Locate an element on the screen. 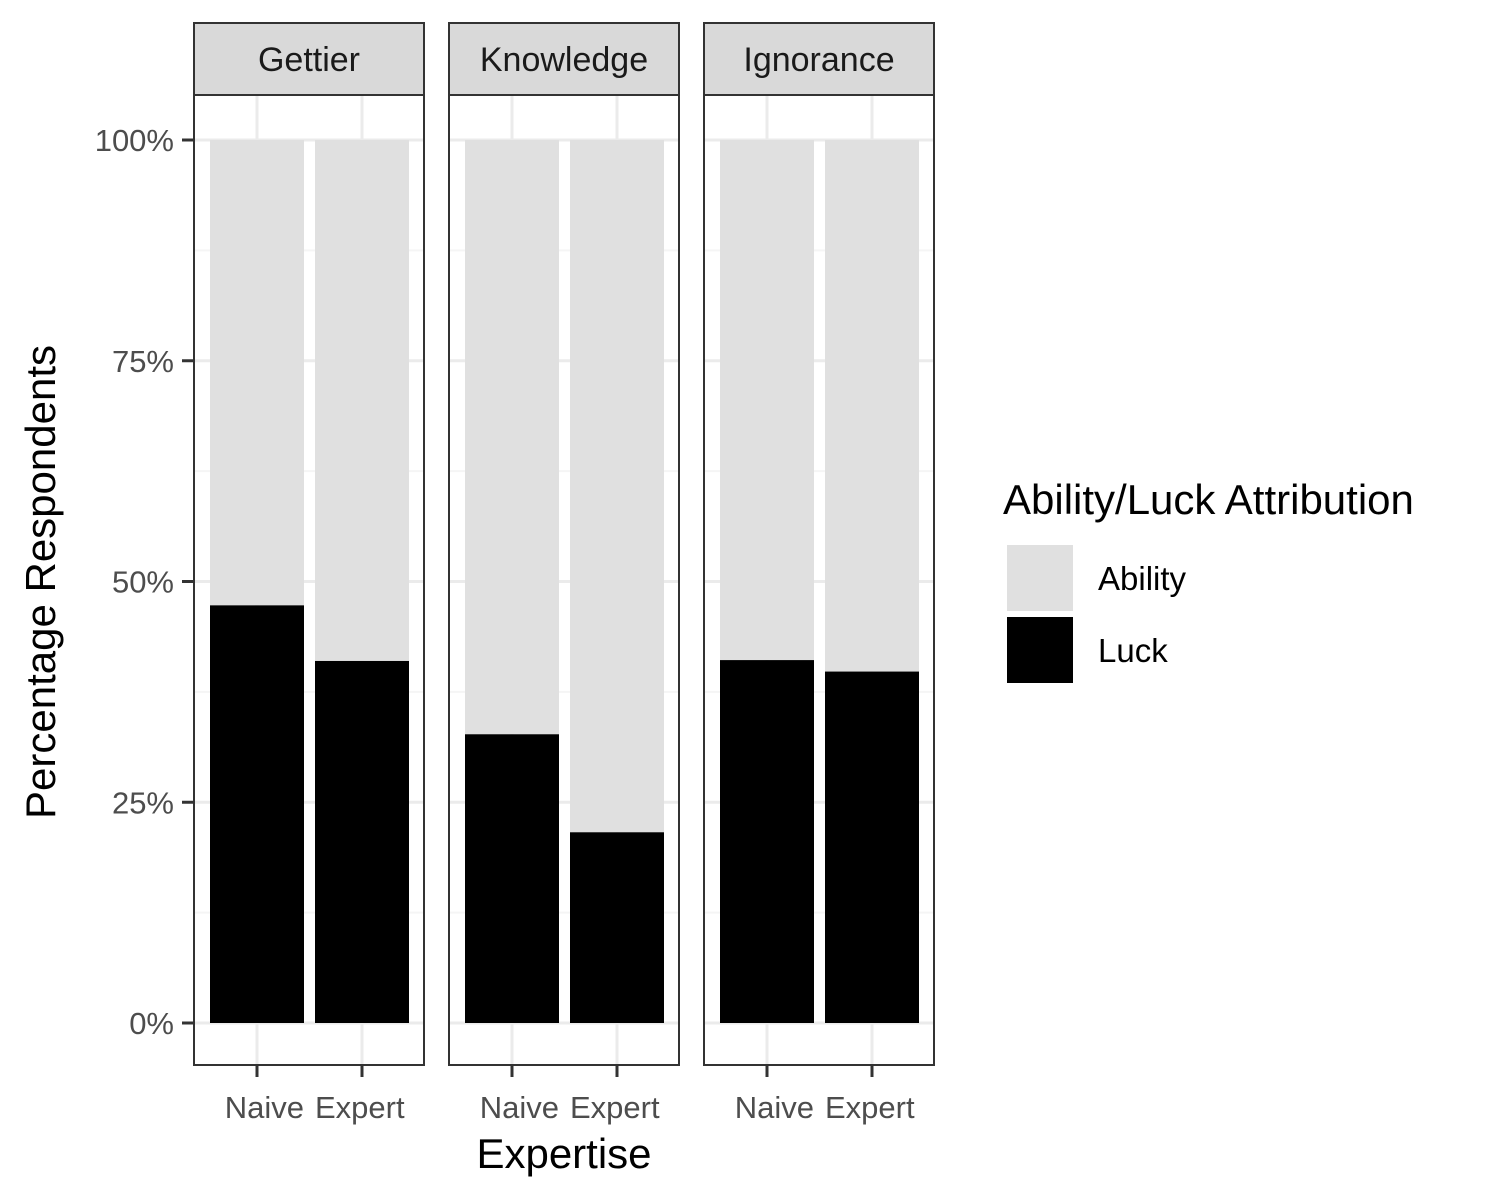 Image resolution: width=1500 pixels, height=1200 pixels. bar-ignorance-naive-luck is located at coordinates (767, 841).